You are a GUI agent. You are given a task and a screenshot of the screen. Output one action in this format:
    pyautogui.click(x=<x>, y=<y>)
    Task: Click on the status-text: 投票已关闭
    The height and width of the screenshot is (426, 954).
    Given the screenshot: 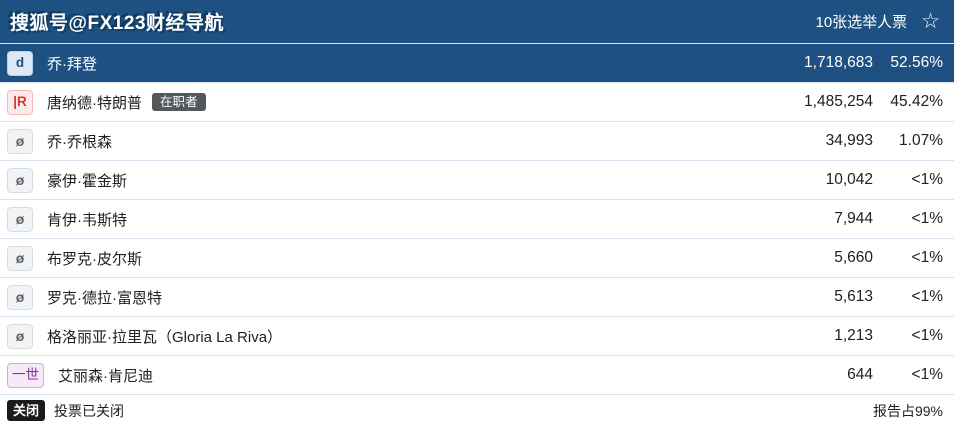 What is the action you would take?
    pyautogui.click(x=89, y=410)
    